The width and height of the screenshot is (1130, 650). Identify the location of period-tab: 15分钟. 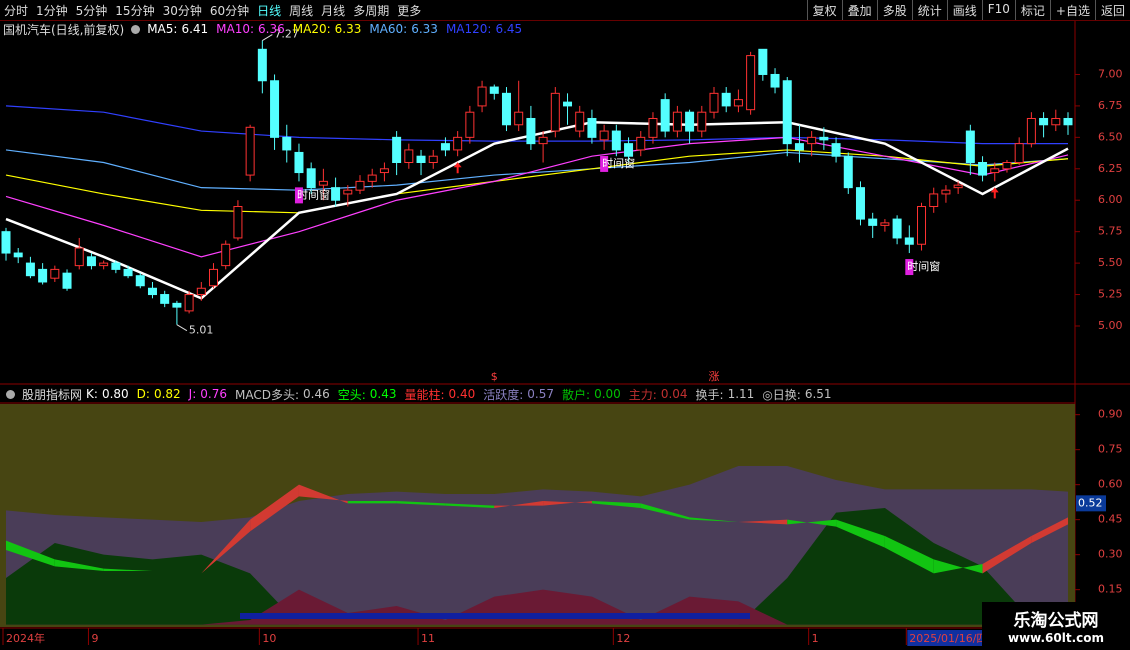
(135, 10).